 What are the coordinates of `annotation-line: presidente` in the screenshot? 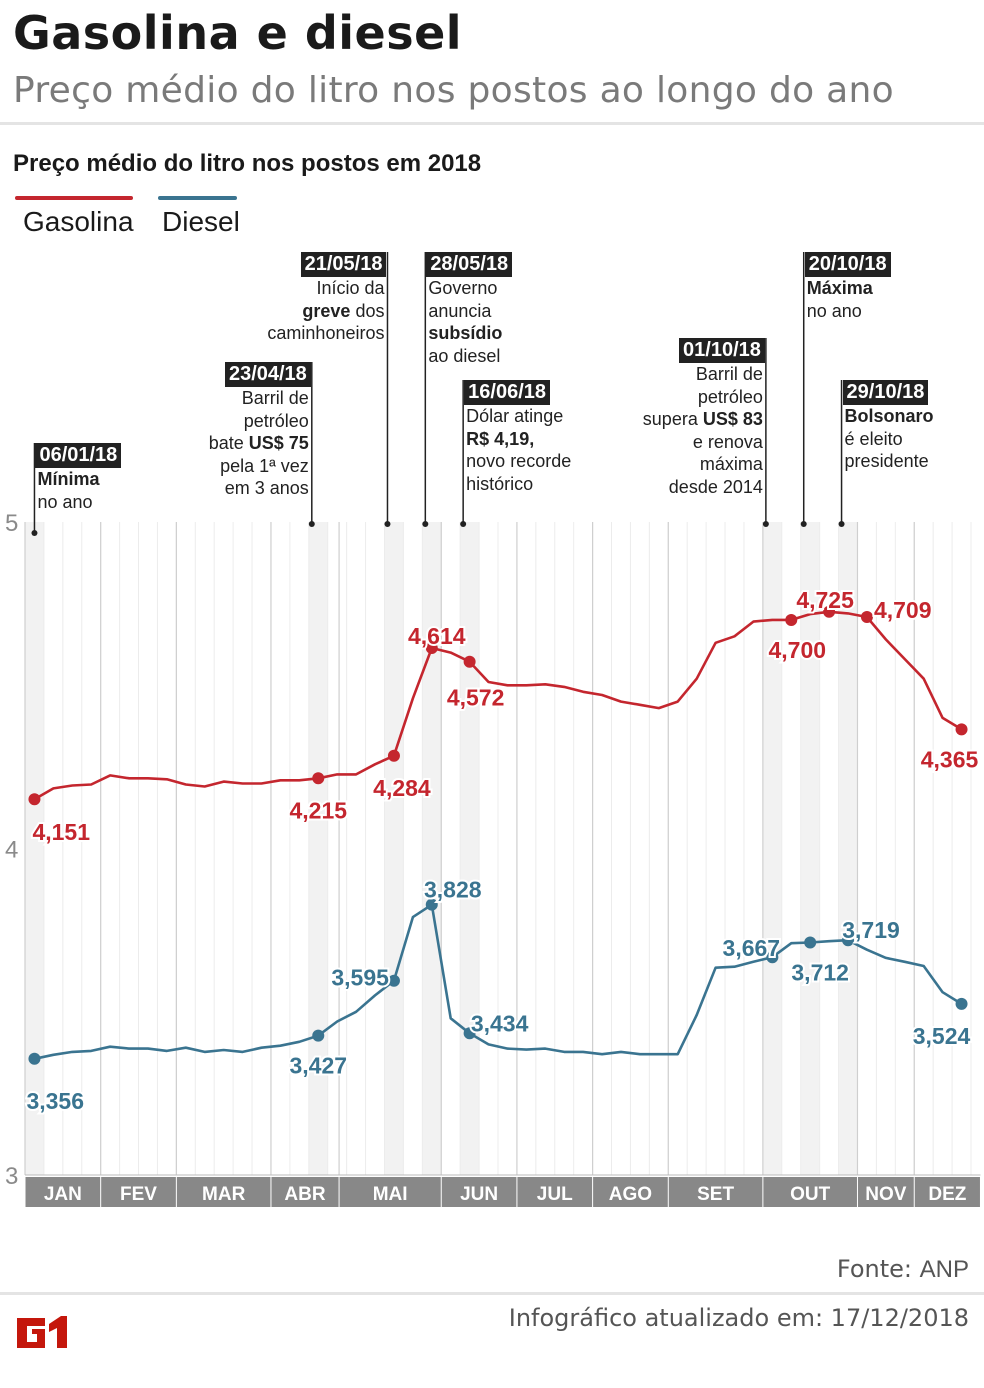 It's located at (889, 461).